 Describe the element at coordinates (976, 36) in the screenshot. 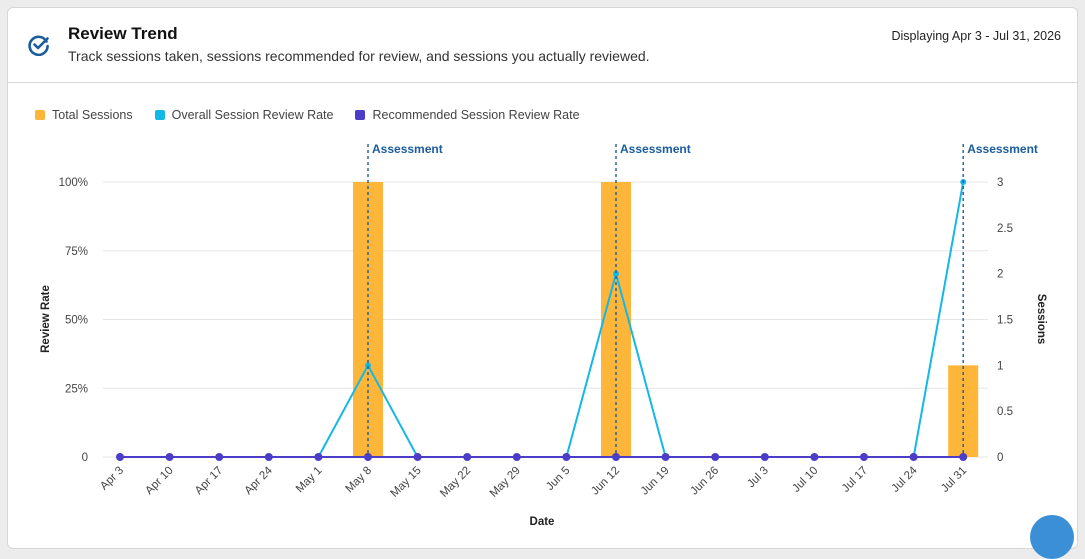

I see `date-range-label: Displaying Apr 3 - Jul 31, 2026` at that location.